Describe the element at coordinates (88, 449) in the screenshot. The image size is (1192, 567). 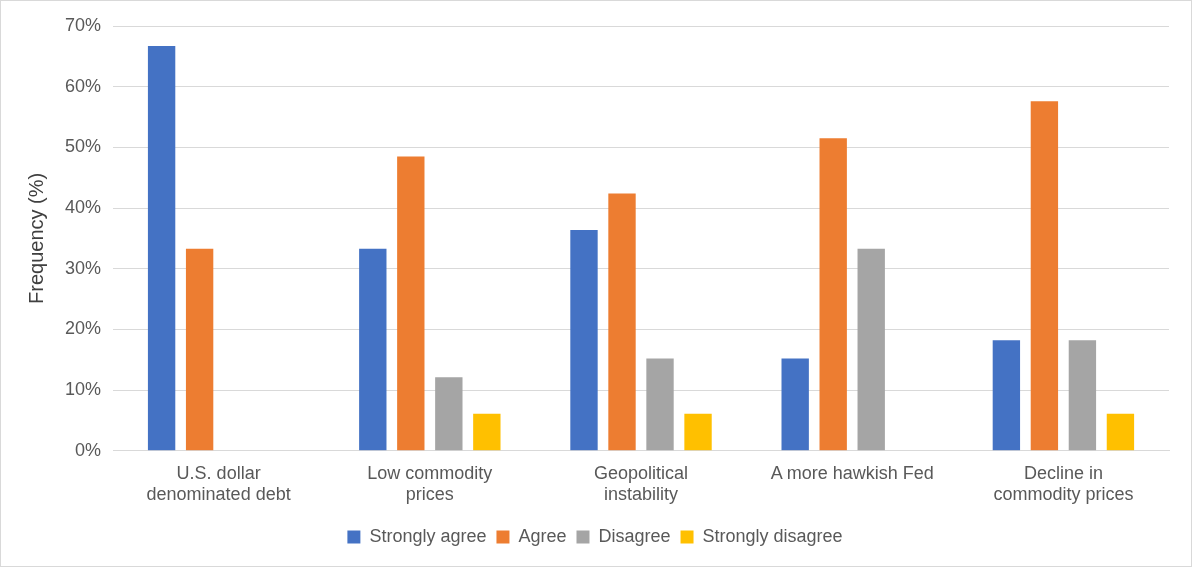
I see `y-tick-label: 0%` at that location.